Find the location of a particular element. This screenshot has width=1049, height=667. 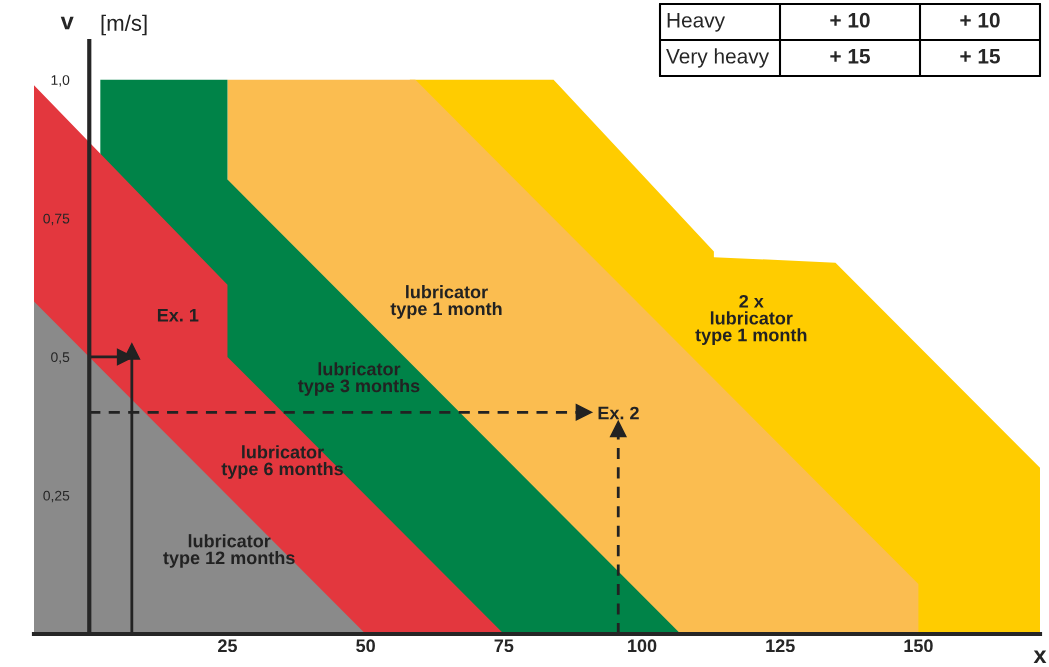

y-tick-label: 0,75 is located at coordinates (56, 219).